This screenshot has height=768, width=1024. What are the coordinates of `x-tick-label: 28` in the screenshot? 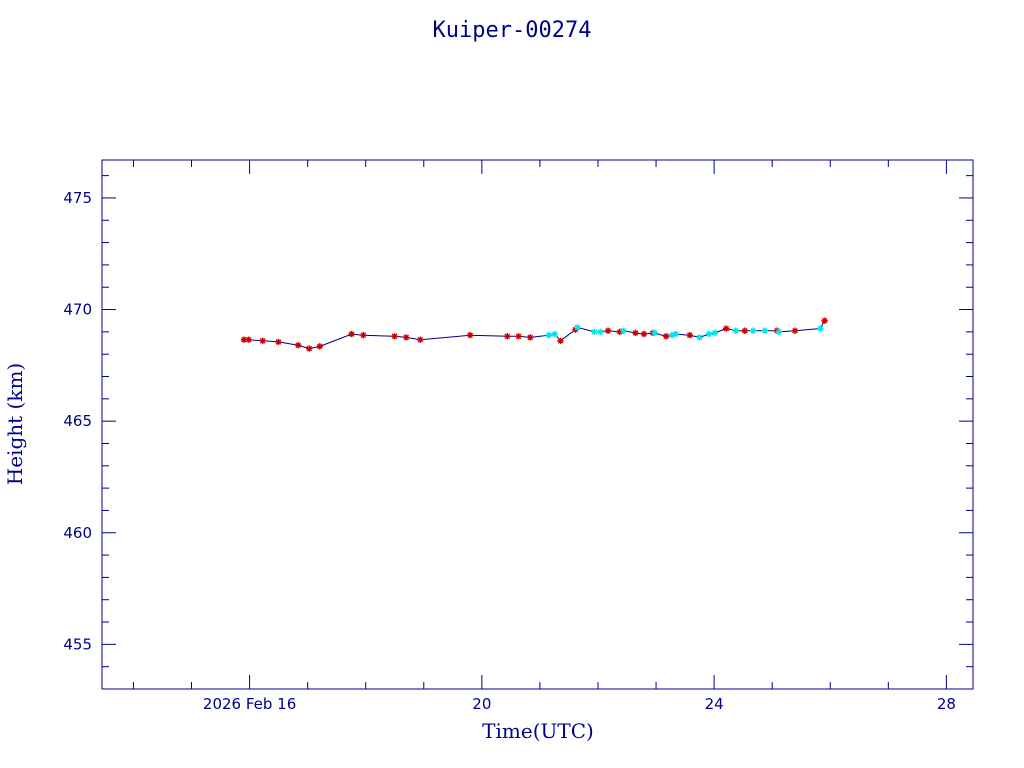 It's located at (946, 704).